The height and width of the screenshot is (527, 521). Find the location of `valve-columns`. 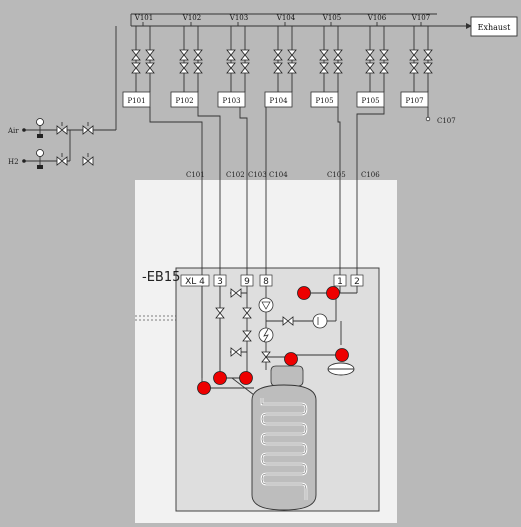

valve-columns is located at coordinates (282, 57).